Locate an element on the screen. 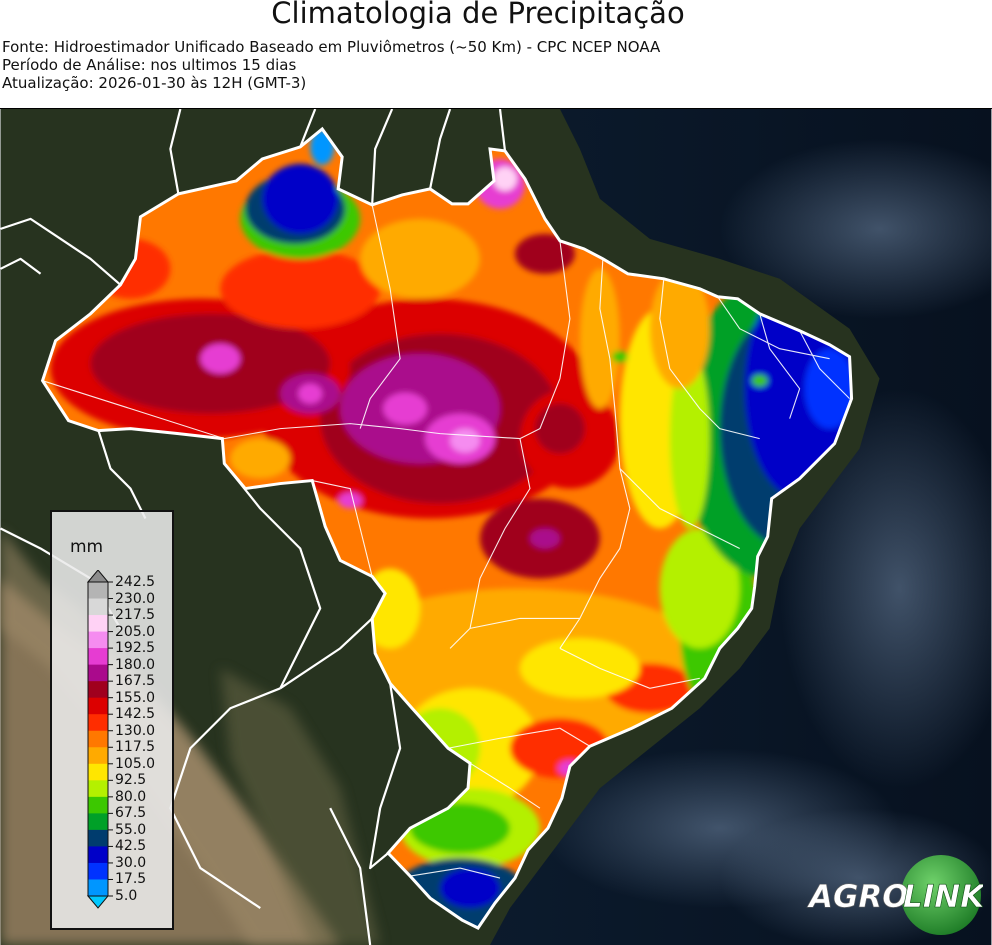 The image size is (992, 945). legend-value-label: 205.0 is located at coordinates (135, 631).